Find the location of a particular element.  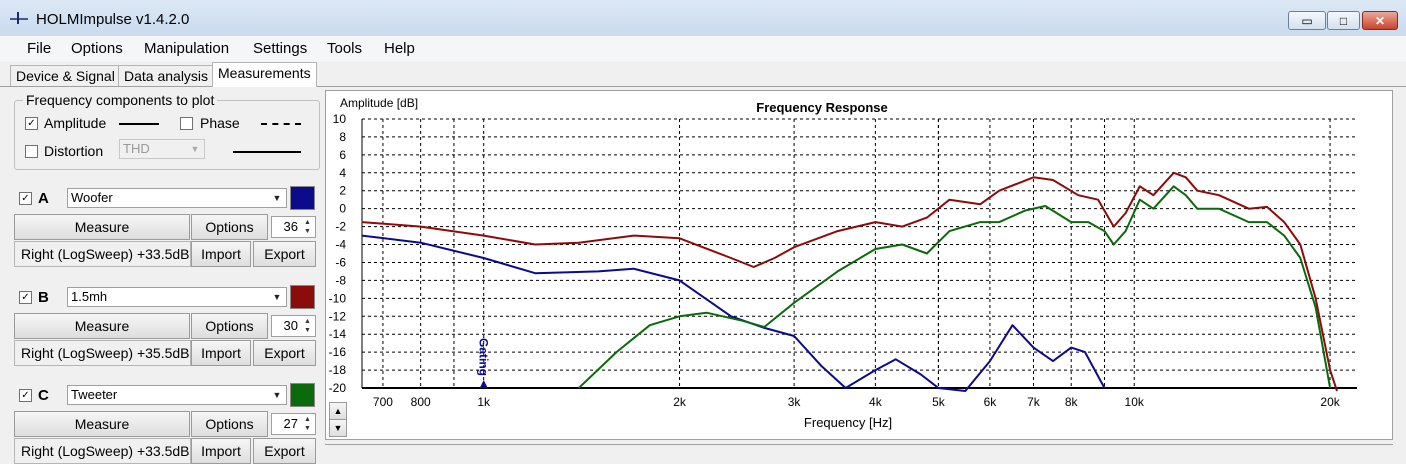

maximize-button: □ is located at coordinates (1343, 20).